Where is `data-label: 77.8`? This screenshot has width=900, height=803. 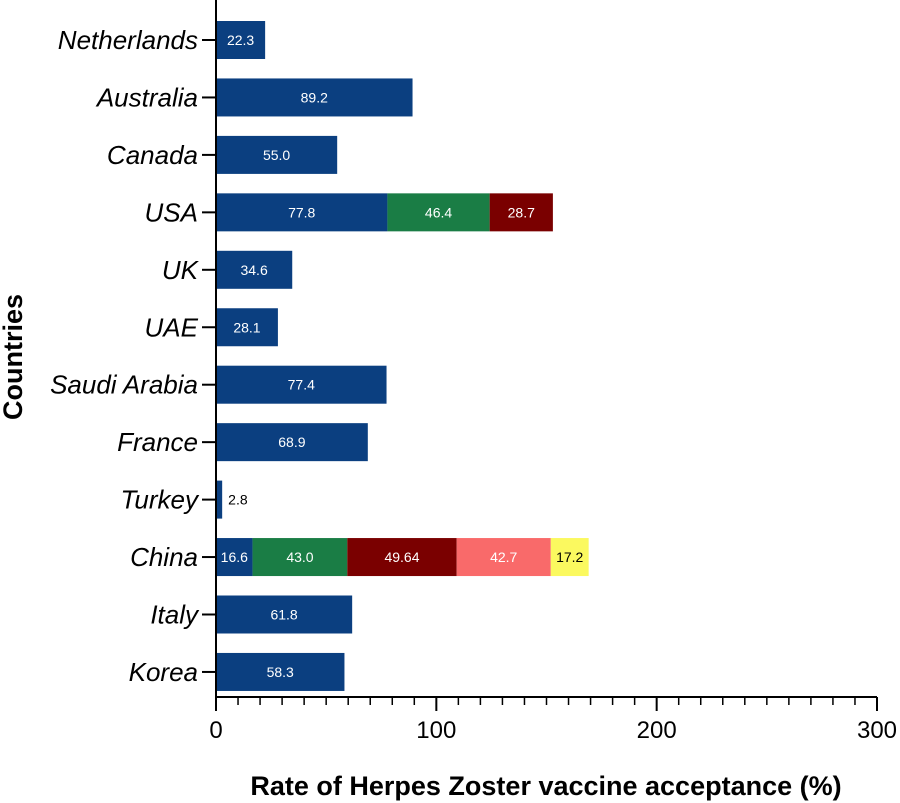
data-label: 77.8 is located at coordinates (301, 212).